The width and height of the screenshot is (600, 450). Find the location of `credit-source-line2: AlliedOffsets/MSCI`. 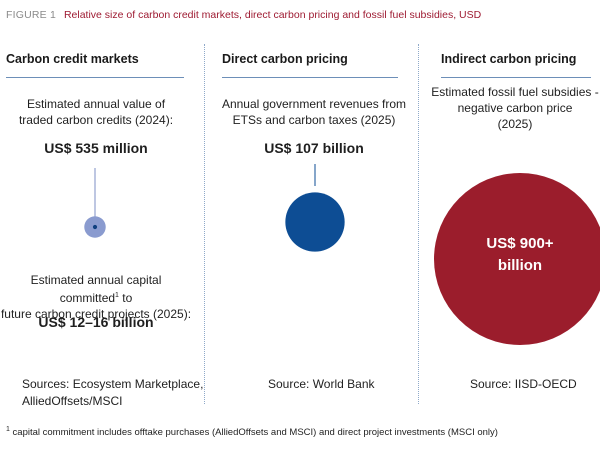

credit-source-line2: AlliedOffsets/MSCI is located at coordinates (72, 401).